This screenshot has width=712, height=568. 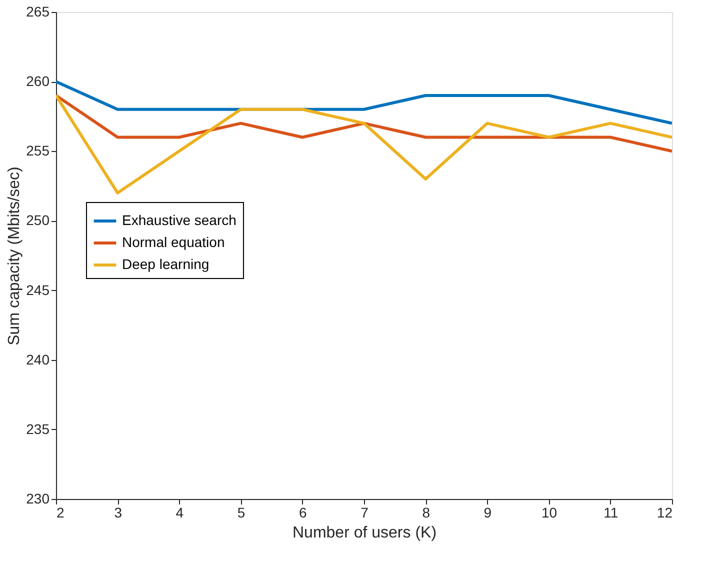 What do you see at coordinates (38, 220) in the screenshot?
I see `y-tick-label: 250` at bounding box center [38, 220].